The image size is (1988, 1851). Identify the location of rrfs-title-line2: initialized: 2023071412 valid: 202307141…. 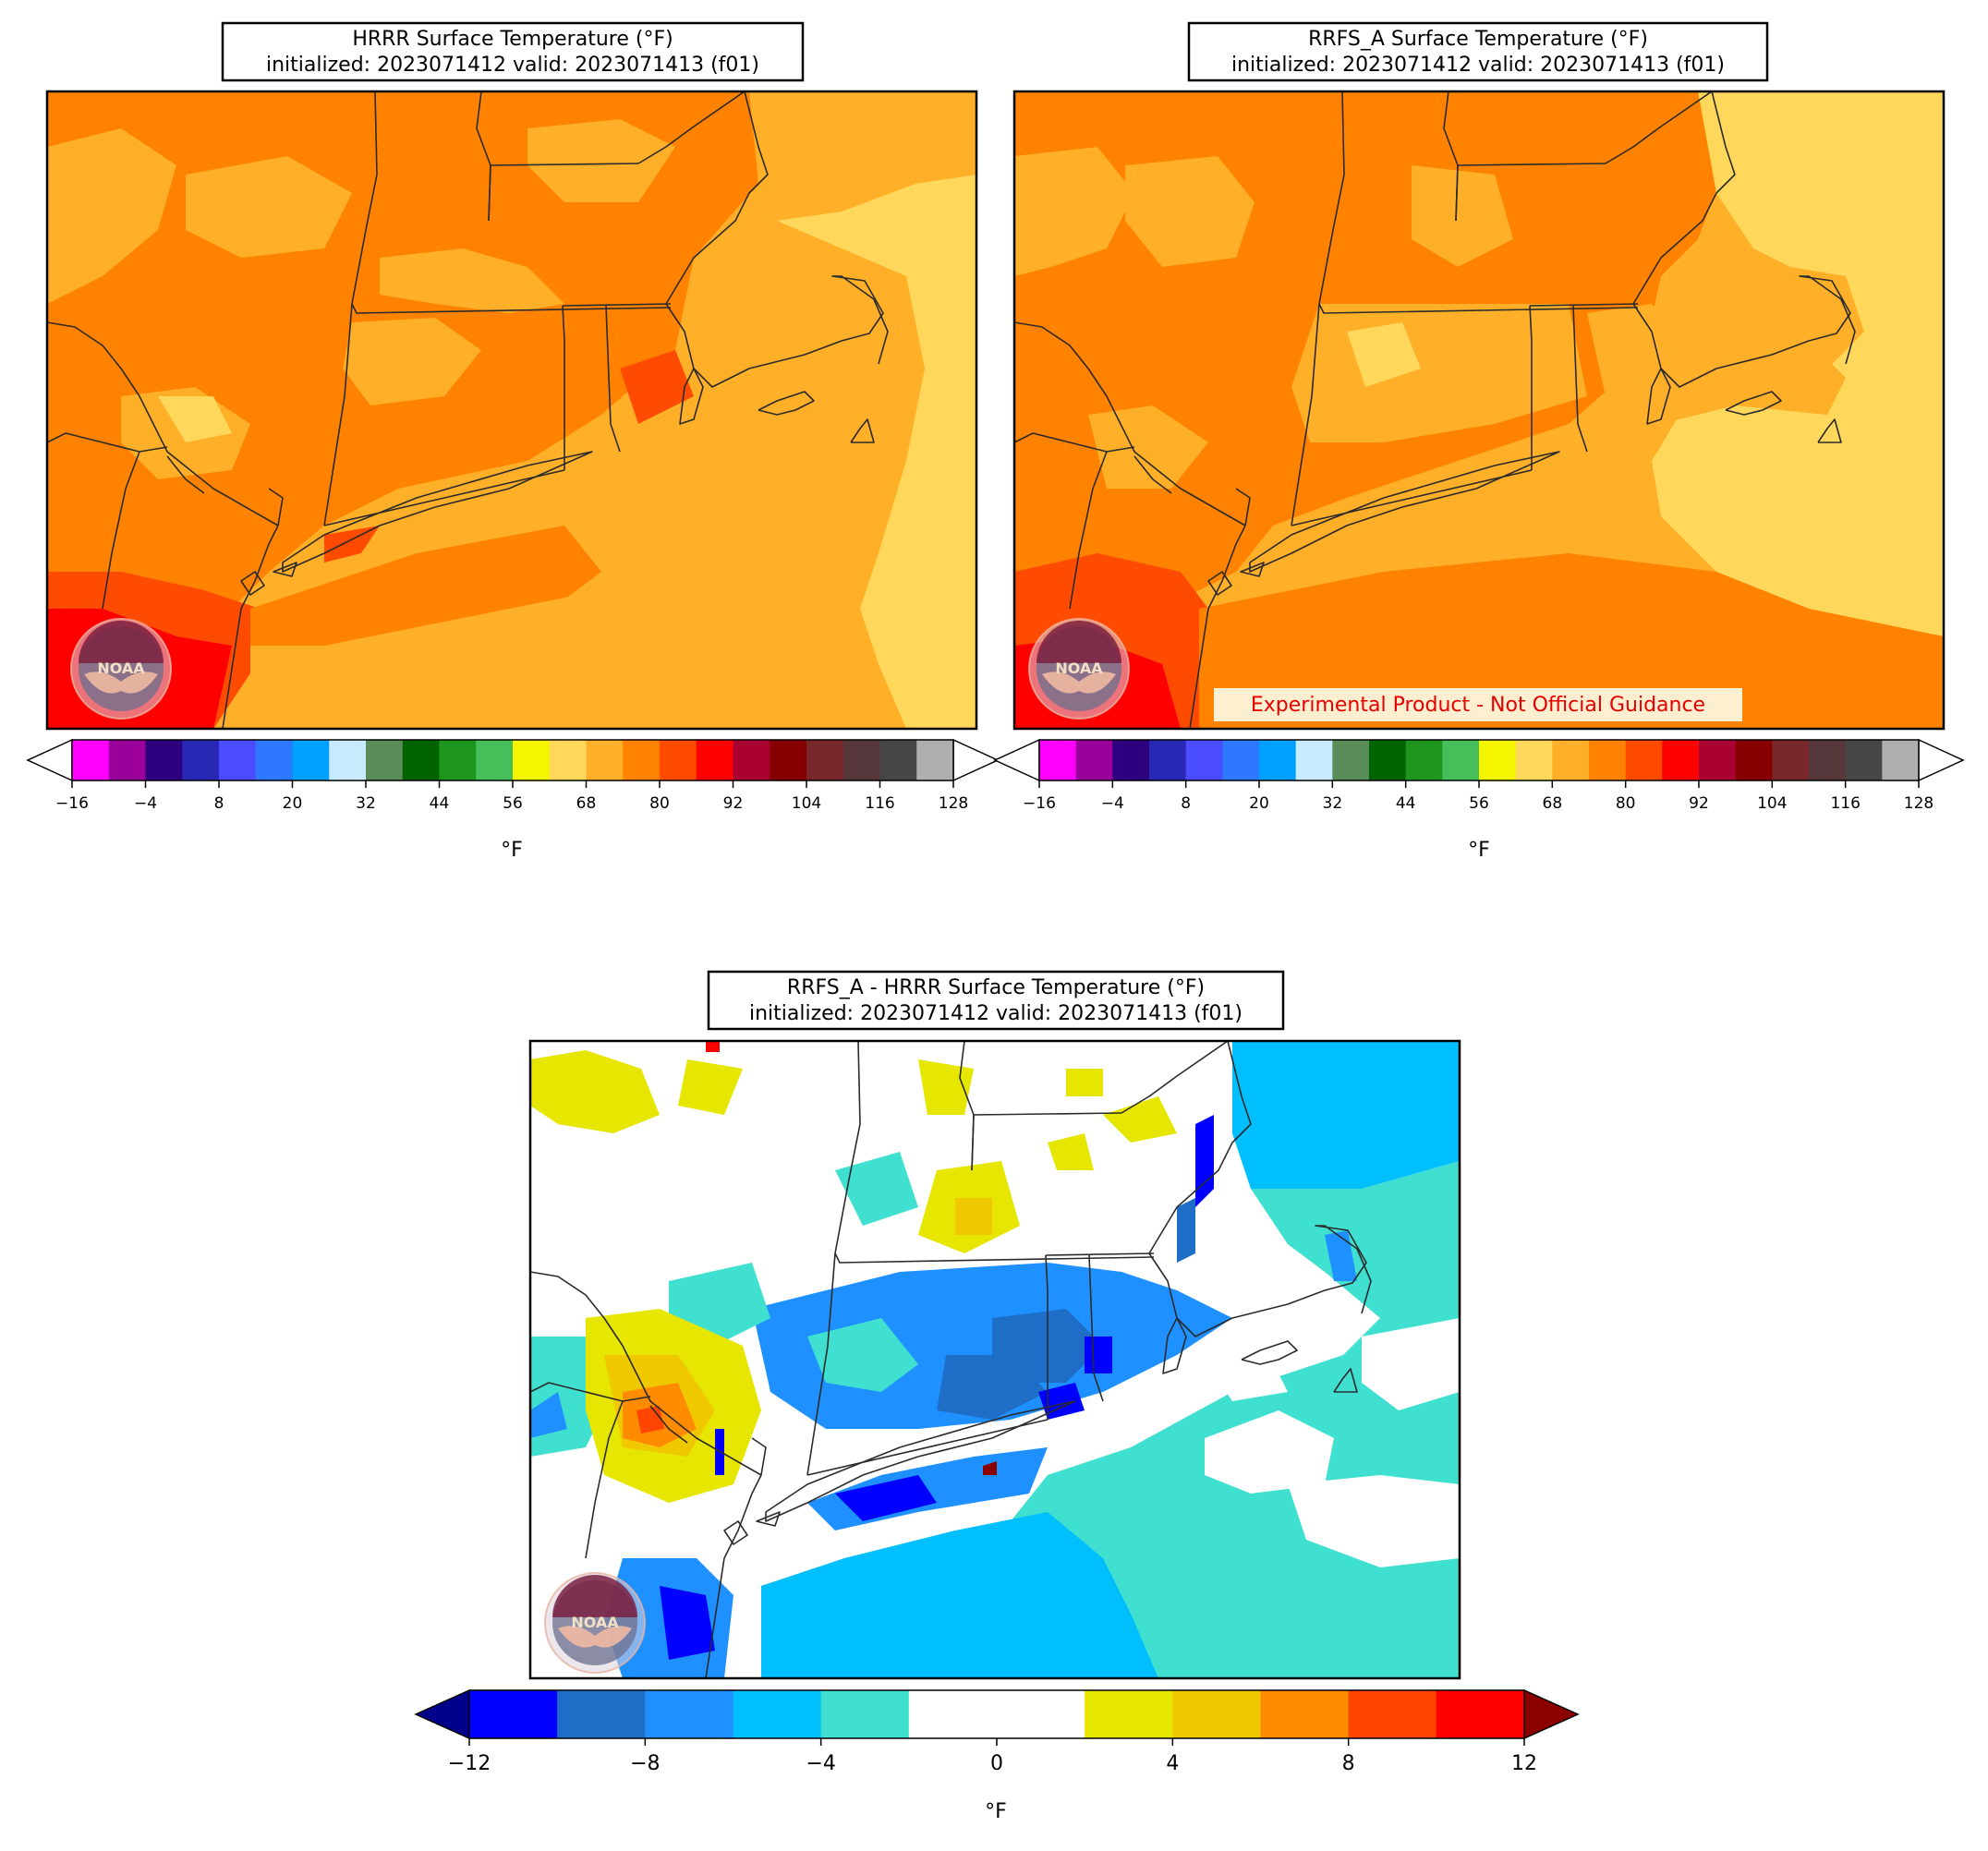
(1478, 65).